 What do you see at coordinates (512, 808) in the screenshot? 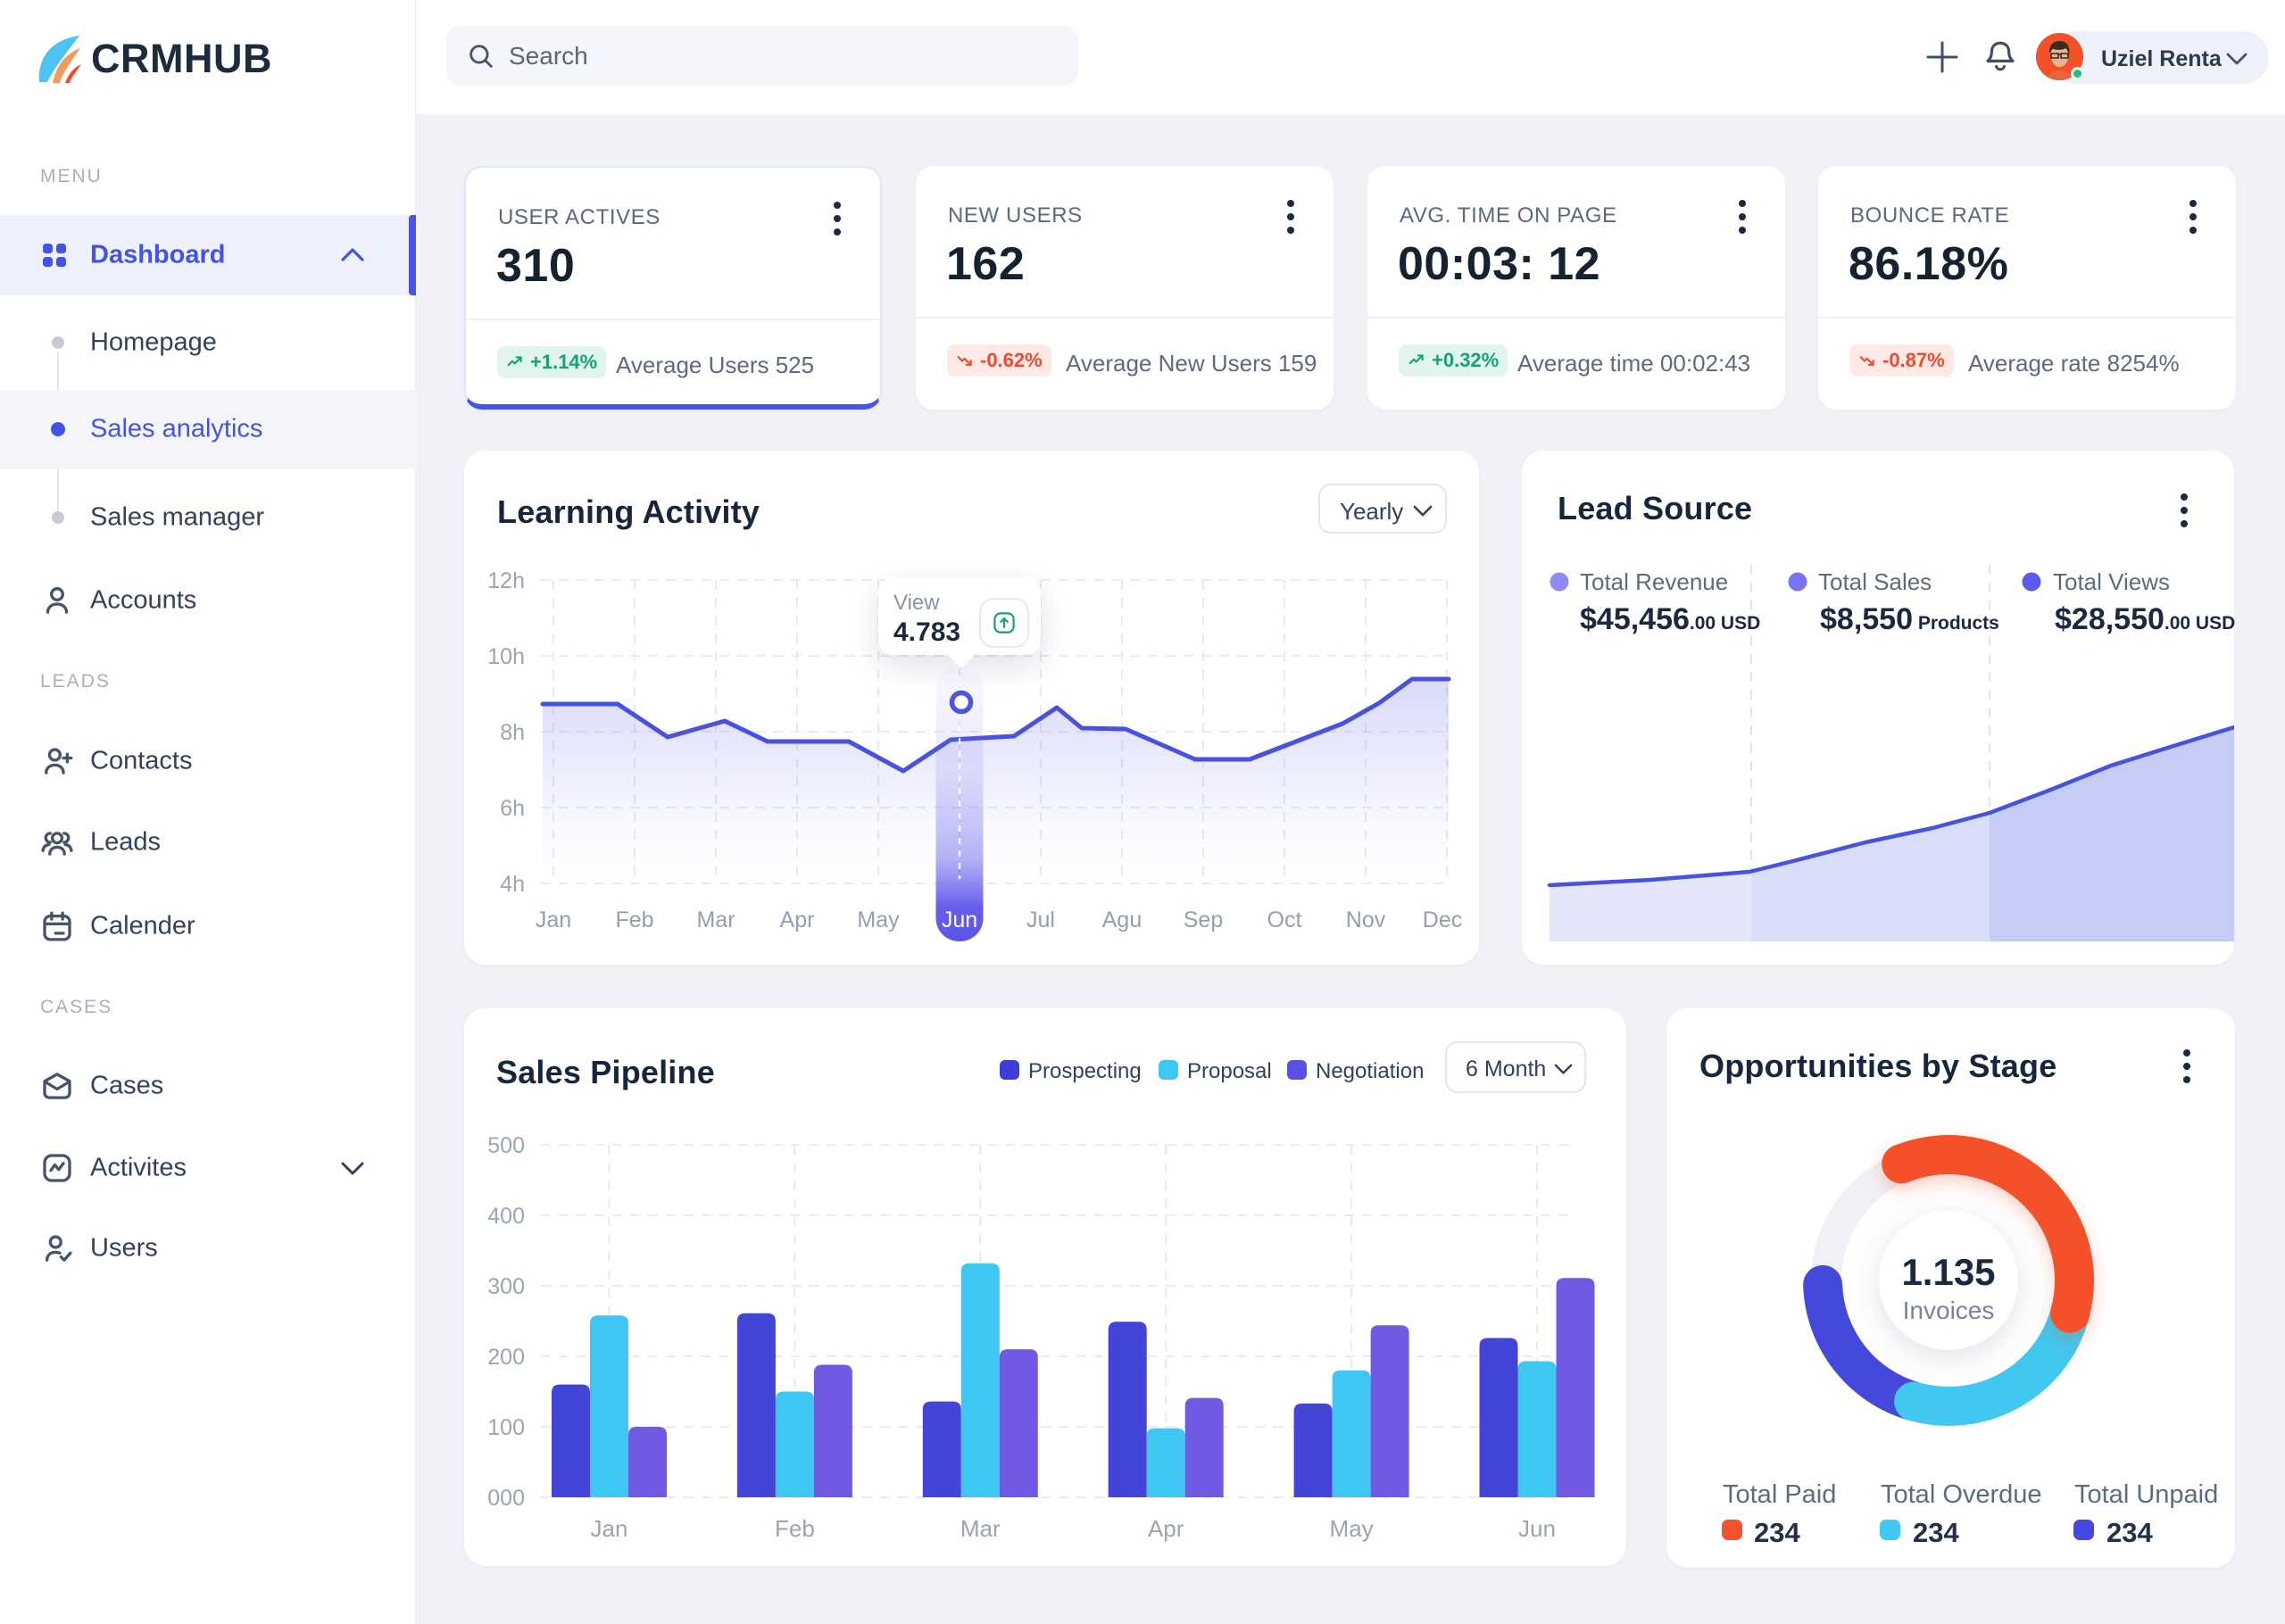
I see `svg-text: 6h` at bounding box center [512, 808].